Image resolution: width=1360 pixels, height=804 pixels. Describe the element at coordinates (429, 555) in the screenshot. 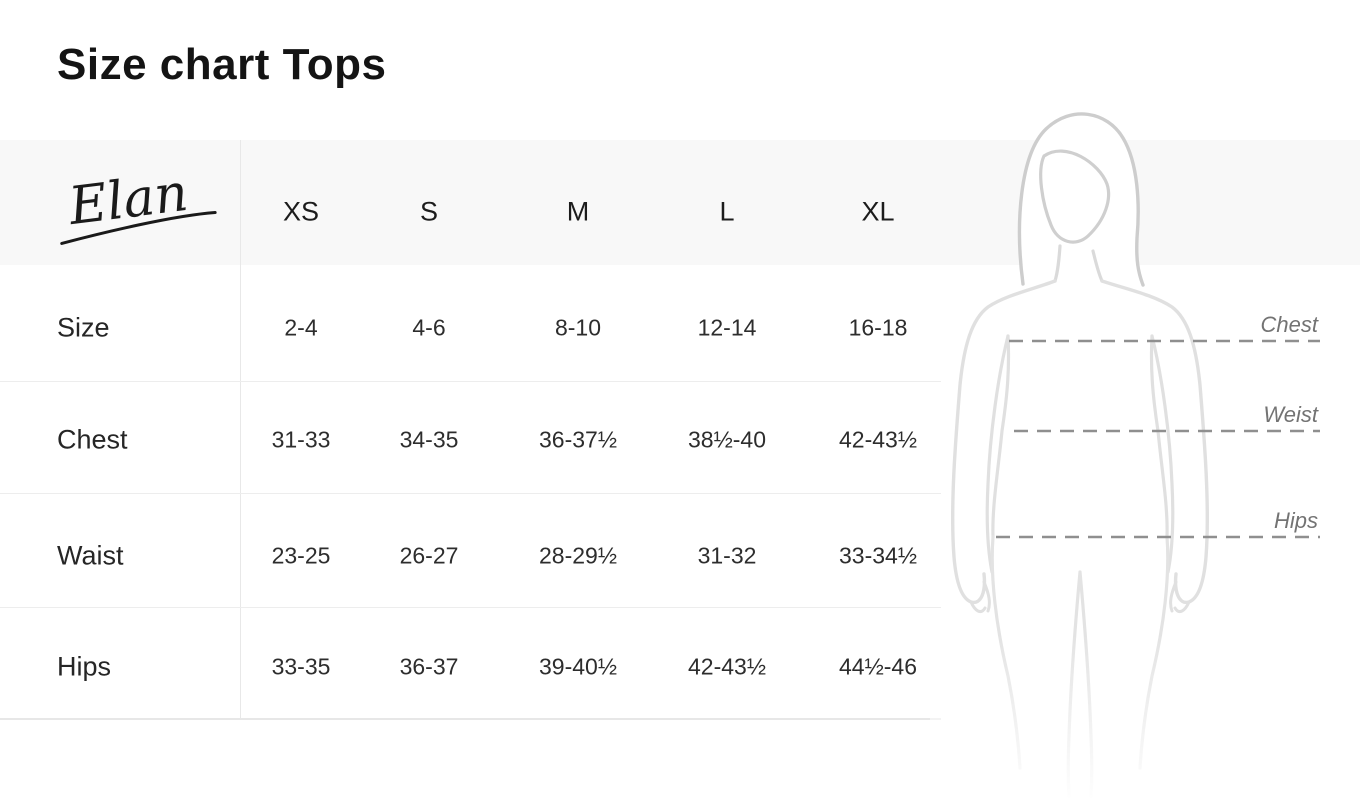

I see `table-cell: 26-27` at that location.